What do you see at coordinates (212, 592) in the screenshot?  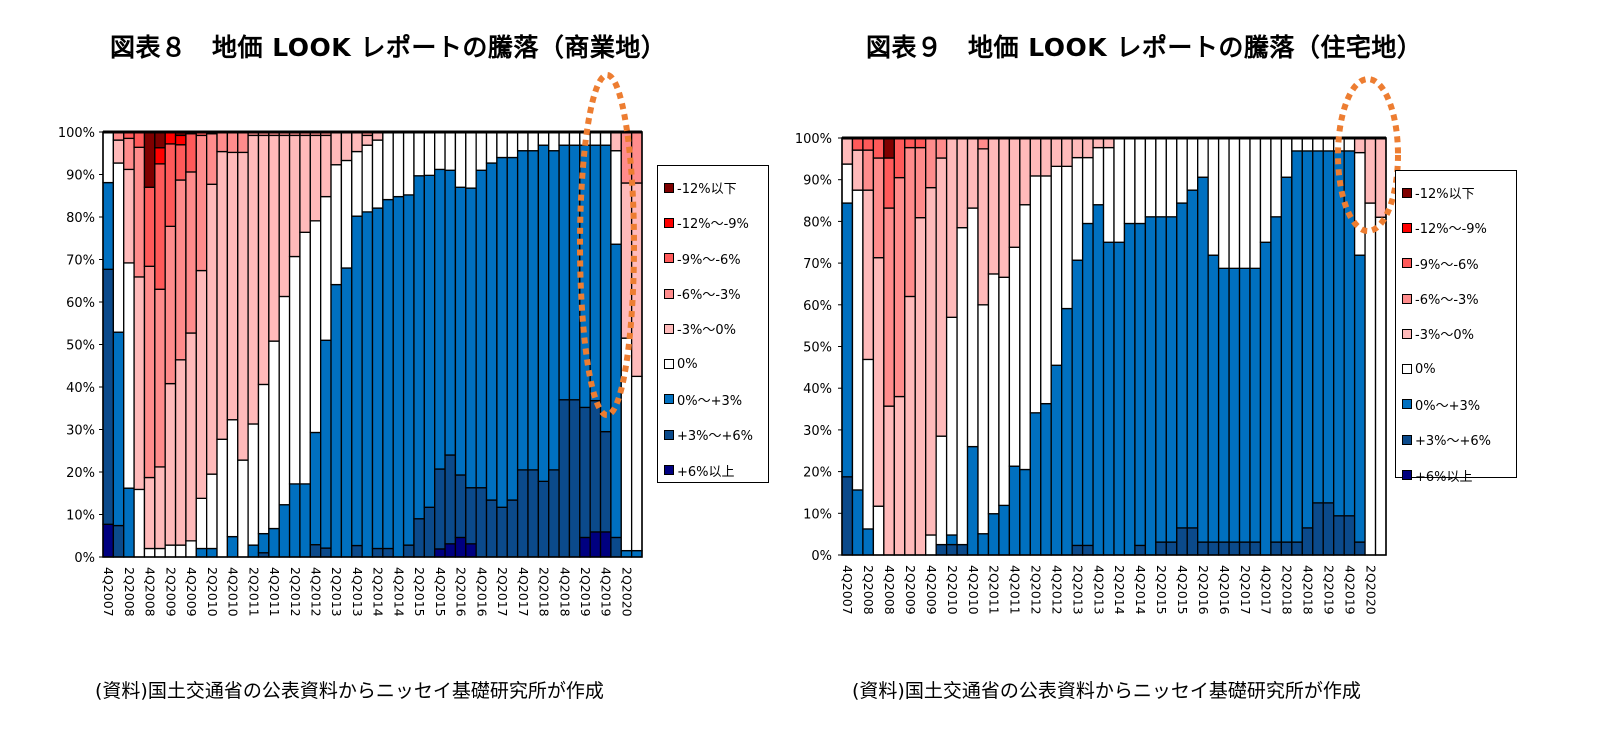 I see `x-tick-label: 2Q2010` at bounding box center [212, 592].